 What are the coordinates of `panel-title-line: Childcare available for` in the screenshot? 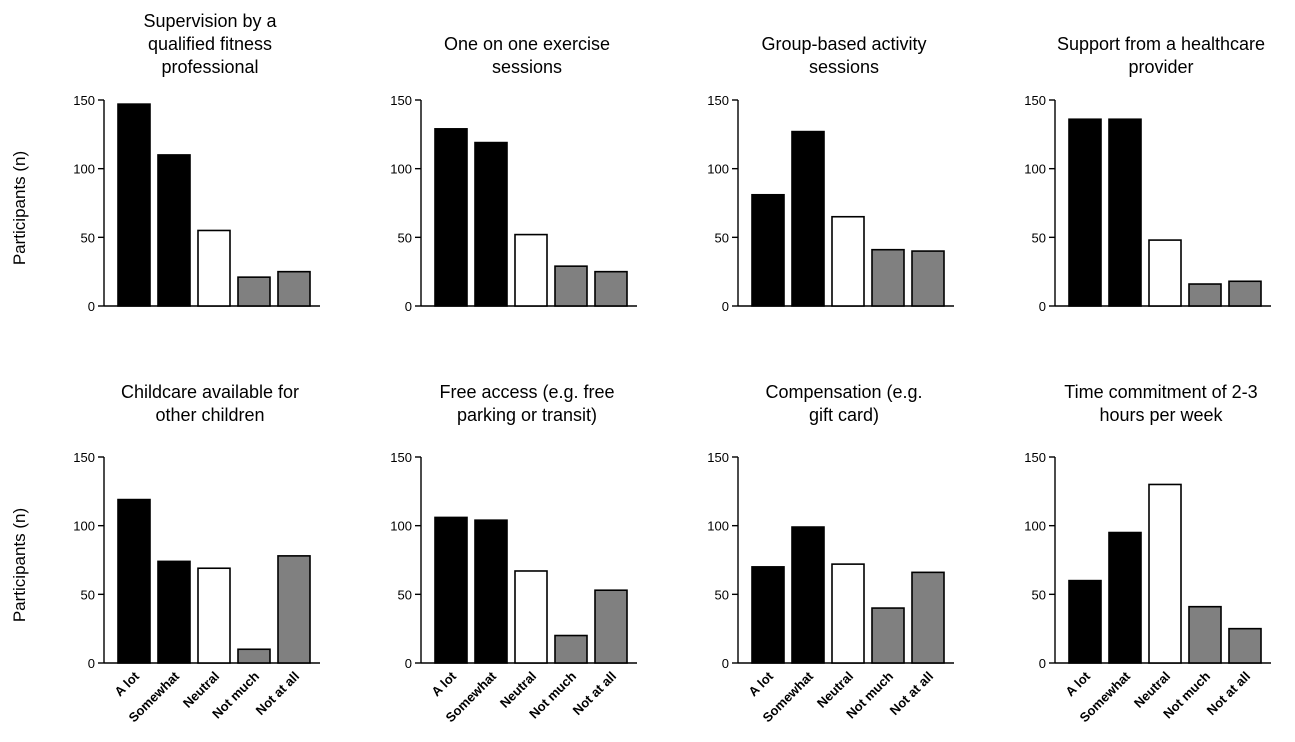 It's located at (210, 392).